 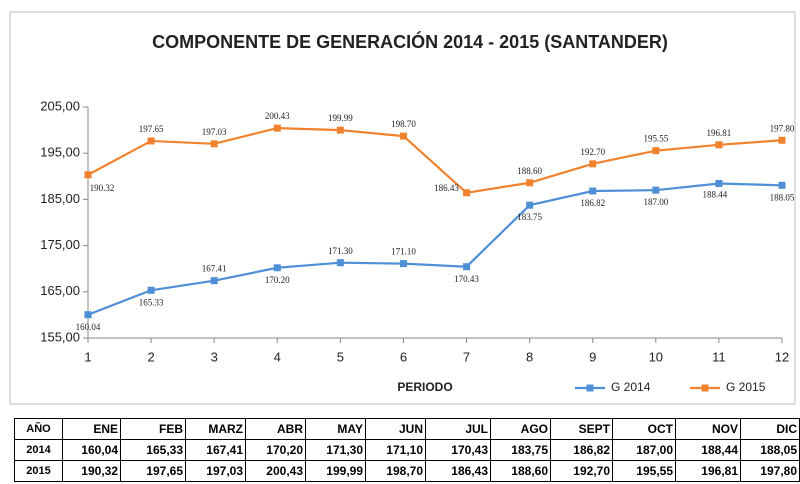 I want to click on table-cell: 171,30, so click(x=335, y=450).